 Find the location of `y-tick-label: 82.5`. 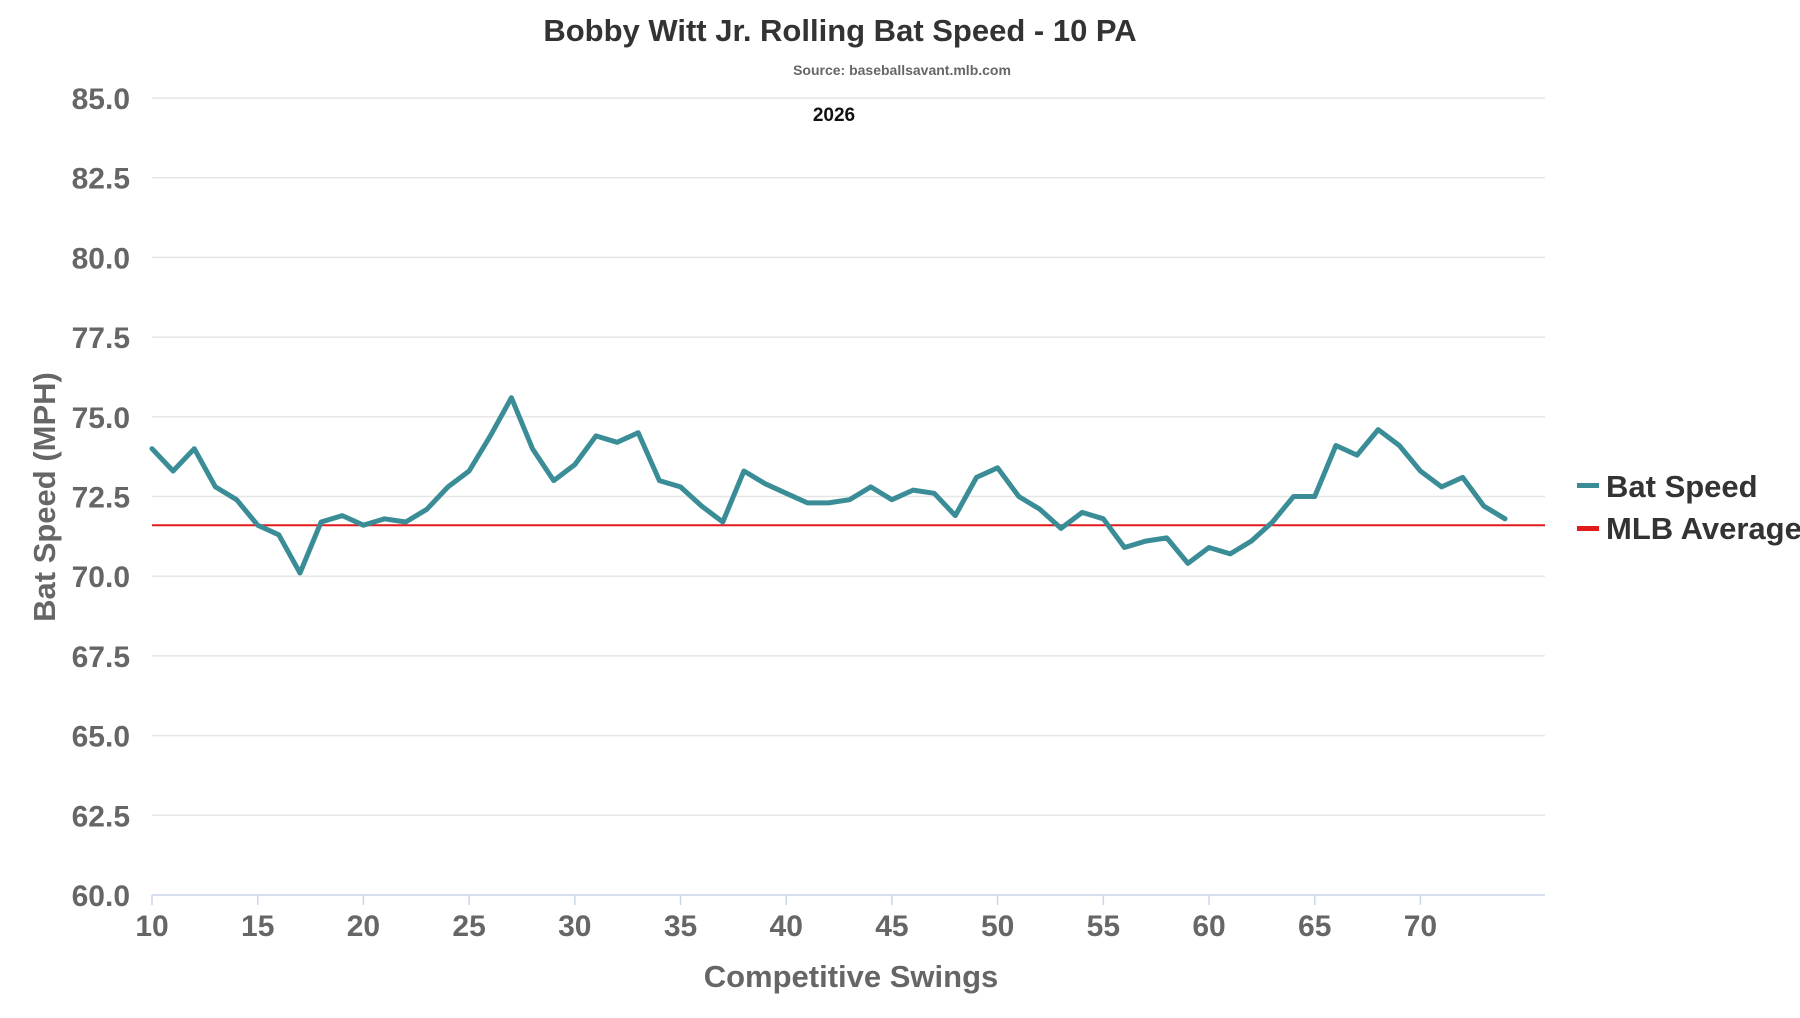

y-tick-label: 82.5 is located at coordinates (101, 179).